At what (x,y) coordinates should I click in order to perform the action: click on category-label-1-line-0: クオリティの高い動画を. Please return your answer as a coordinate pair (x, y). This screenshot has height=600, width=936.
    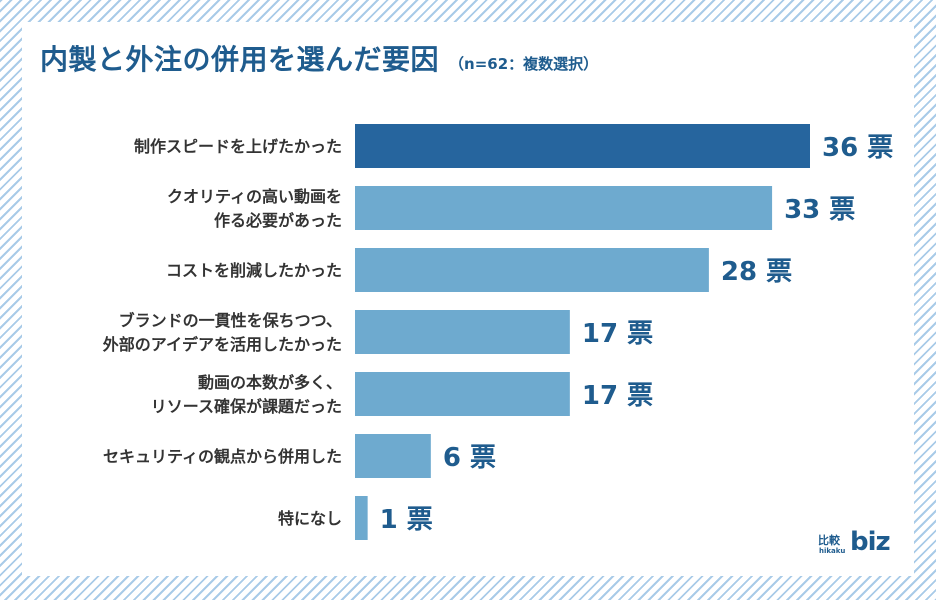
    Looking at the image, I should click on (254, 196).